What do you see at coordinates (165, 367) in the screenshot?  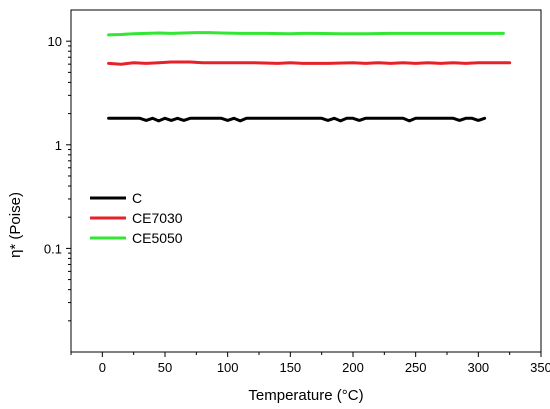 I see `x-tick-label: 50` at bounding box center [165, 367].